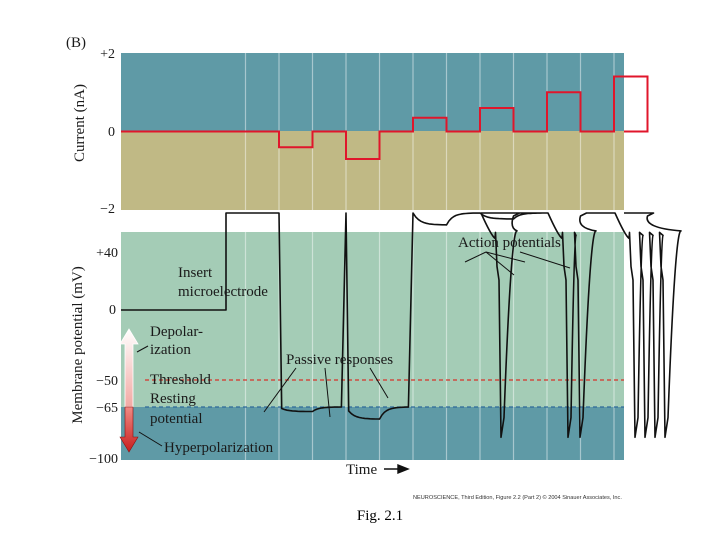  Describe the element at coordinates (76, 43) in the screenshot. I see `panel-label: (B)` at that location.